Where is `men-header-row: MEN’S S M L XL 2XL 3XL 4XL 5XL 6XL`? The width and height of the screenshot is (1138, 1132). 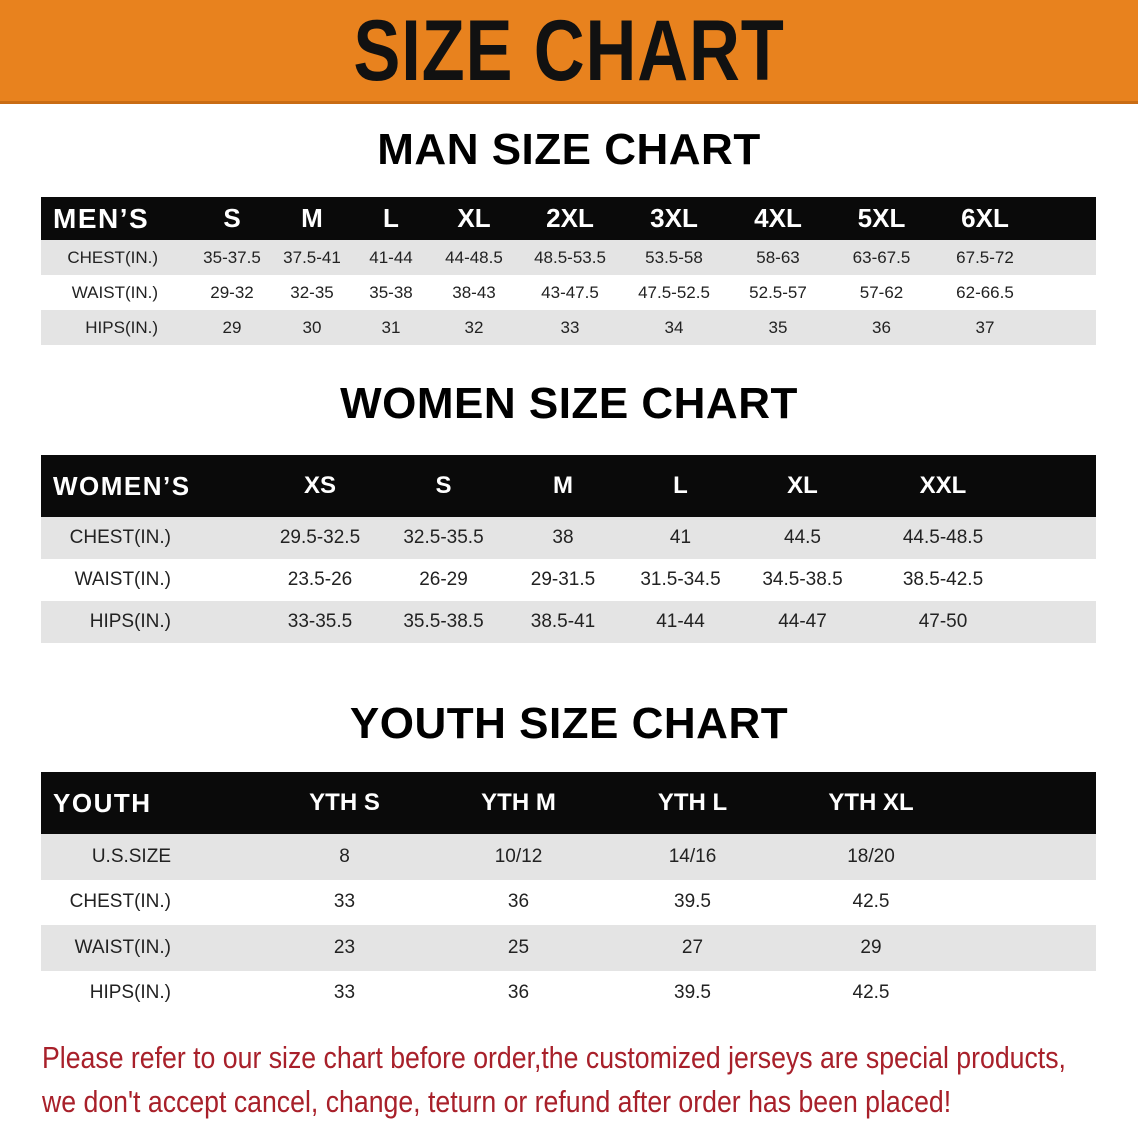 men-header-row: MEN’S S M L XL 2XL 3XL 4XL 5XL 6XL is located at coordinates (568, 218).